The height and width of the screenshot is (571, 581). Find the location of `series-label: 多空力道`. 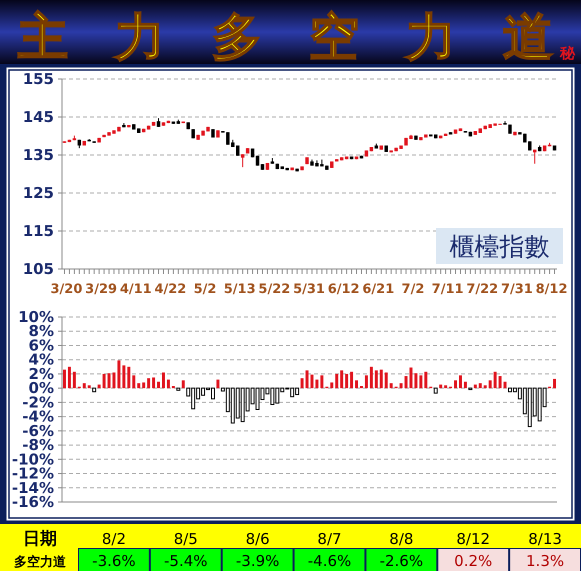

series-label: 多空力道 is located at coordinates (40, 562).